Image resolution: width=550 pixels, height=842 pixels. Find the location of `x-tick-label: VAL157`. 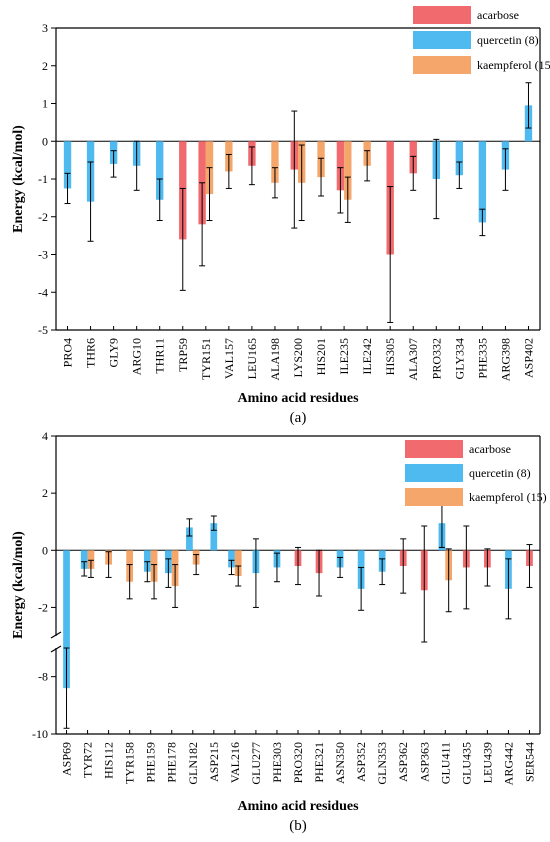

x-tick-label: VAL157 is located at coordinates (229, 358).